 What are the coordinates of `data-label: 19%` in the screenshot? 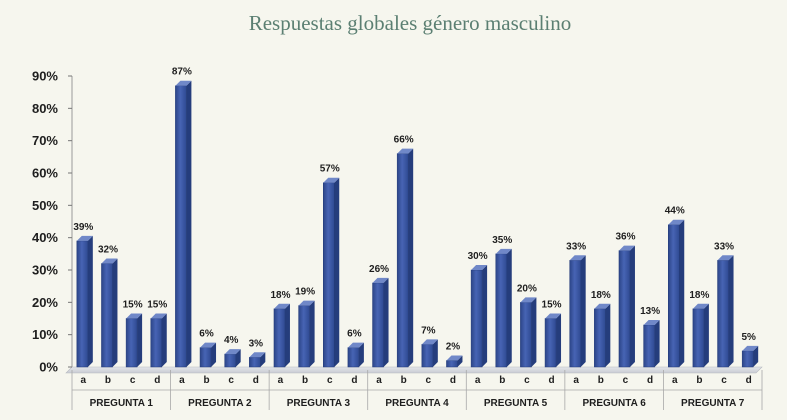 It's located at (305, 292).